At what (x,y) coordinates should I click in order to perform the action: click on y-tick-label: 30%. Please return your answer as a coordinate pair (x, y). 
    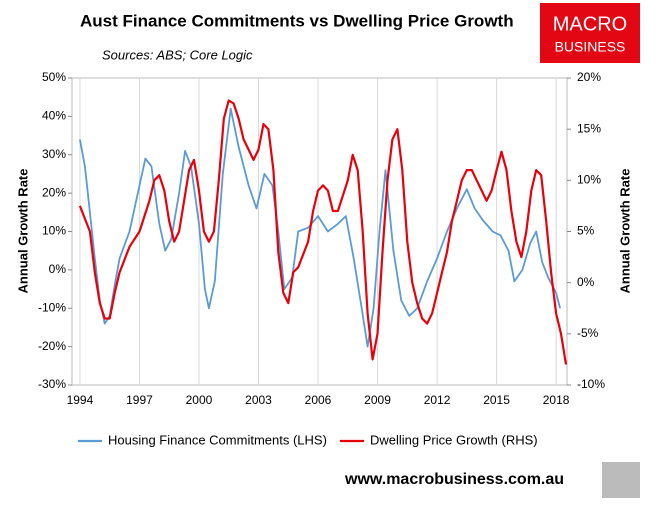
    Looking at the image, I should click on (54, 154).